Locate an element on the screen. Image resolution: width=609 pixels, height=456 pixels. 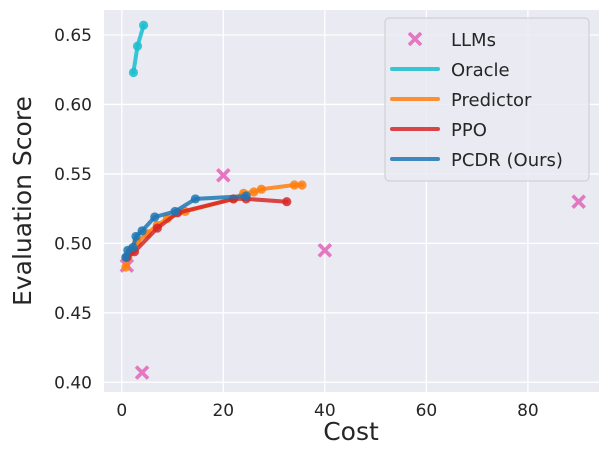
y-tick-label: 0.55 is located at coordinates (73, 175).